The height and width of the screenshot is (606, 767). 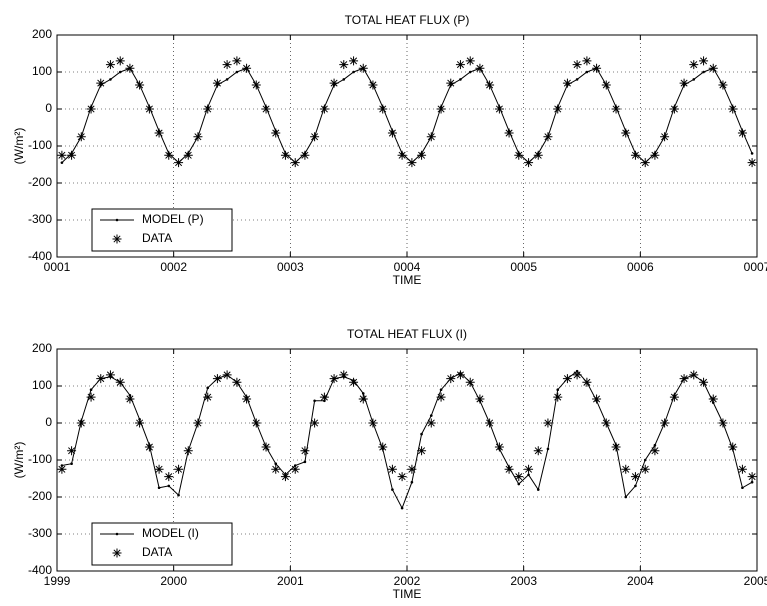 I want to click on y-tick-label: -200, so click(x=40, y=182).